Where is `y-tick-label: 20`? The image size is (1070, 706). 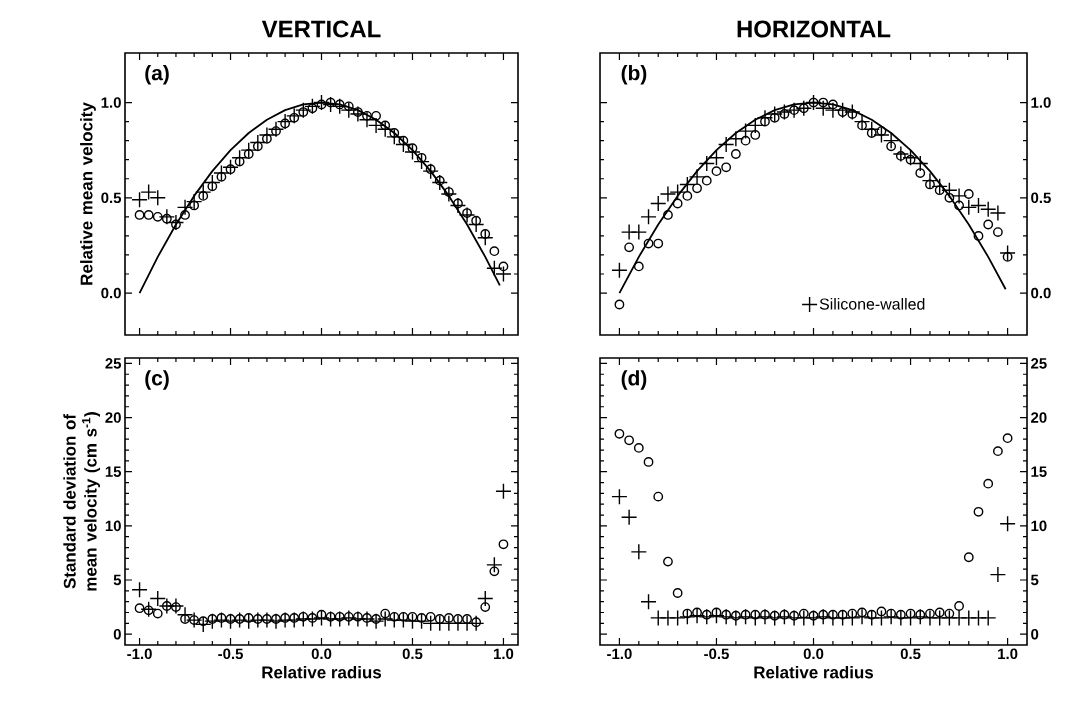
y-tick-label: 20 is located at coordinates (113, 417).